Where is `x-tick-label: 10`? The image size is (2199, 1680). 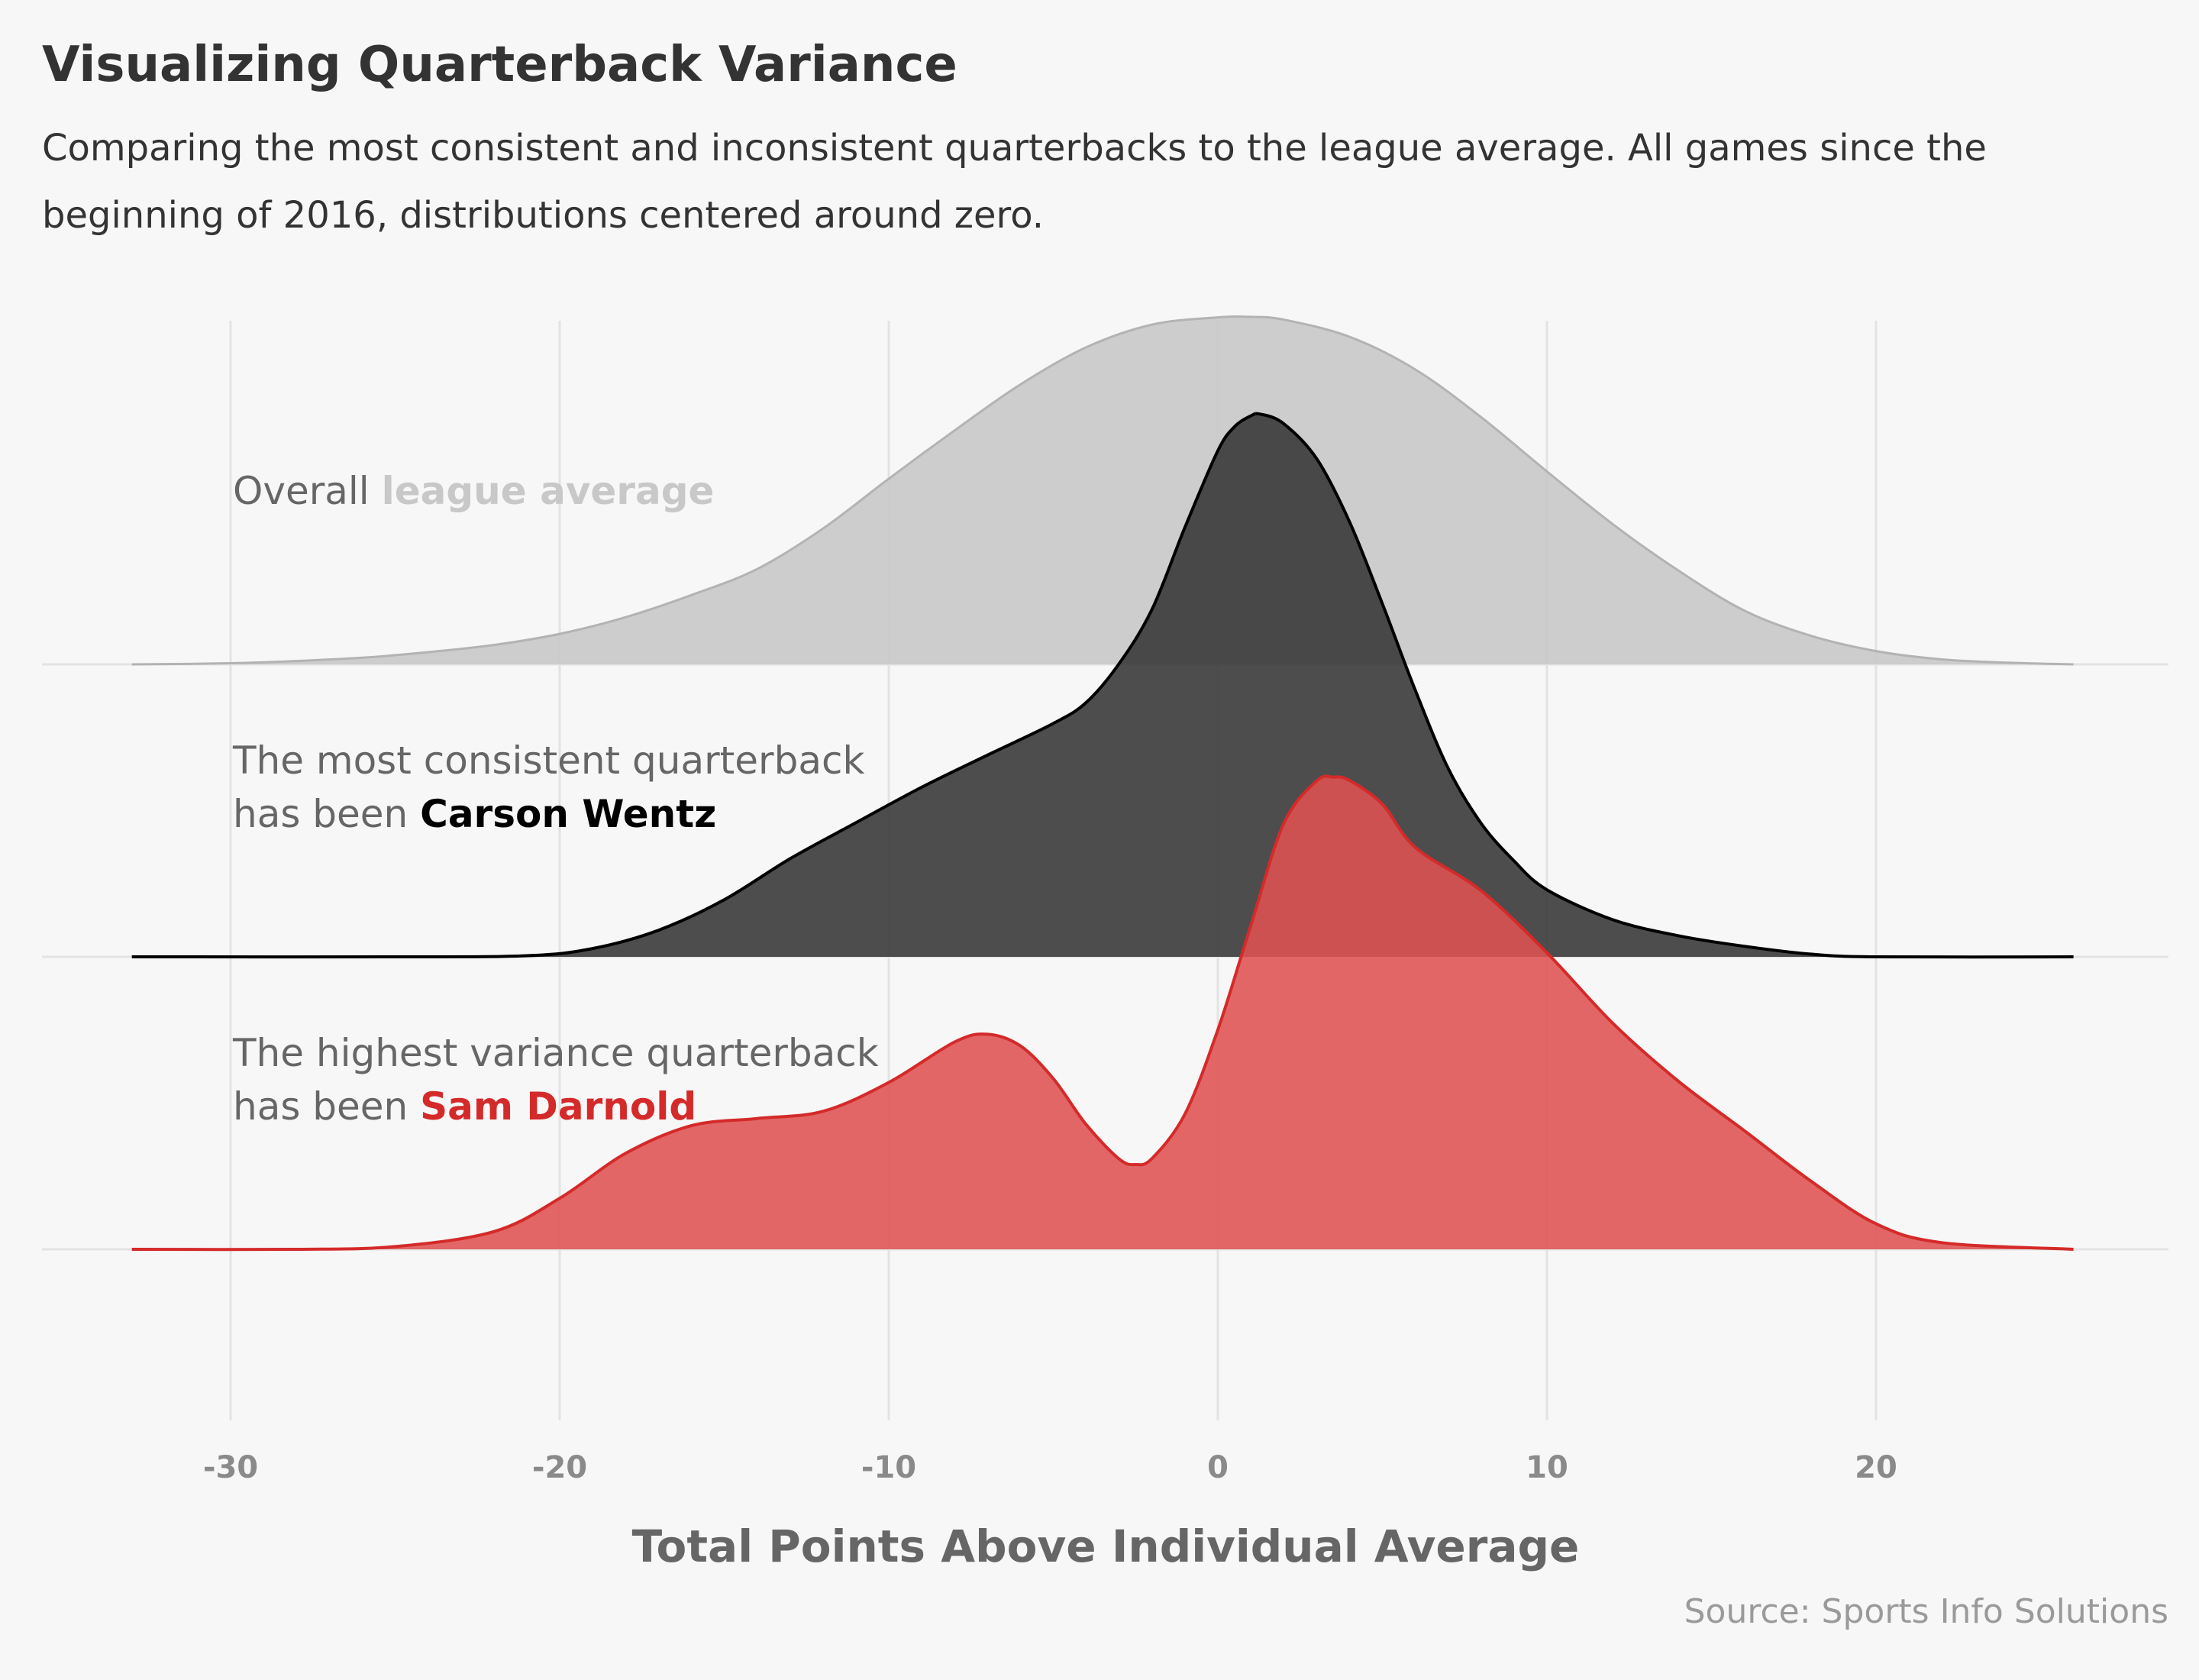
x-tick-label: 10 is located at coordinates (1547, 1468).